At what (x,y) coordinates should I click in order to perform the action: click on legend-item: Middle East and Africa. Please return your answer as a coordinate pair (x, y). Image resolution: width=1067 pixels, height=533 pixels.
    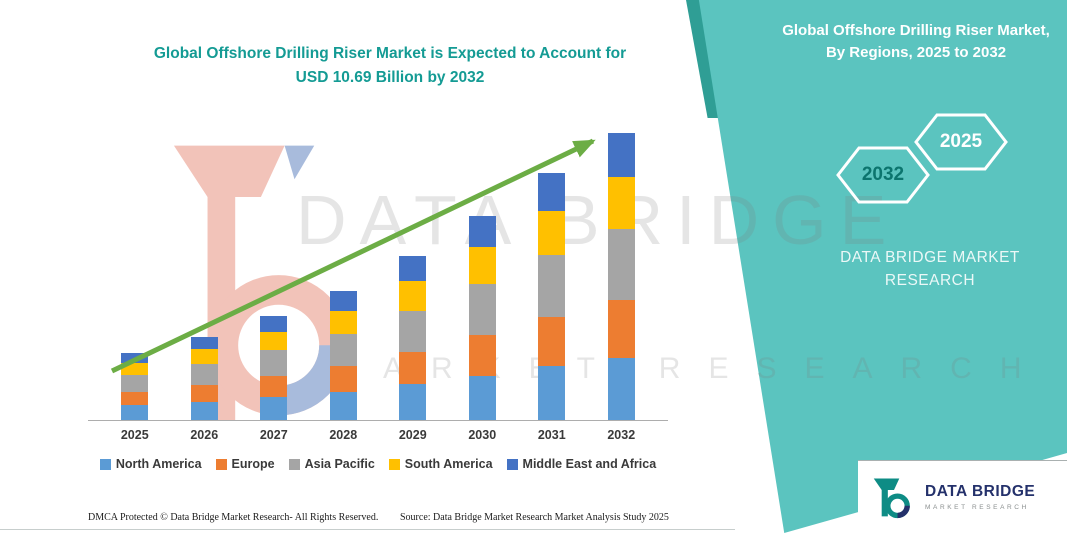
    Looking at the image, I should click on (581, 464).